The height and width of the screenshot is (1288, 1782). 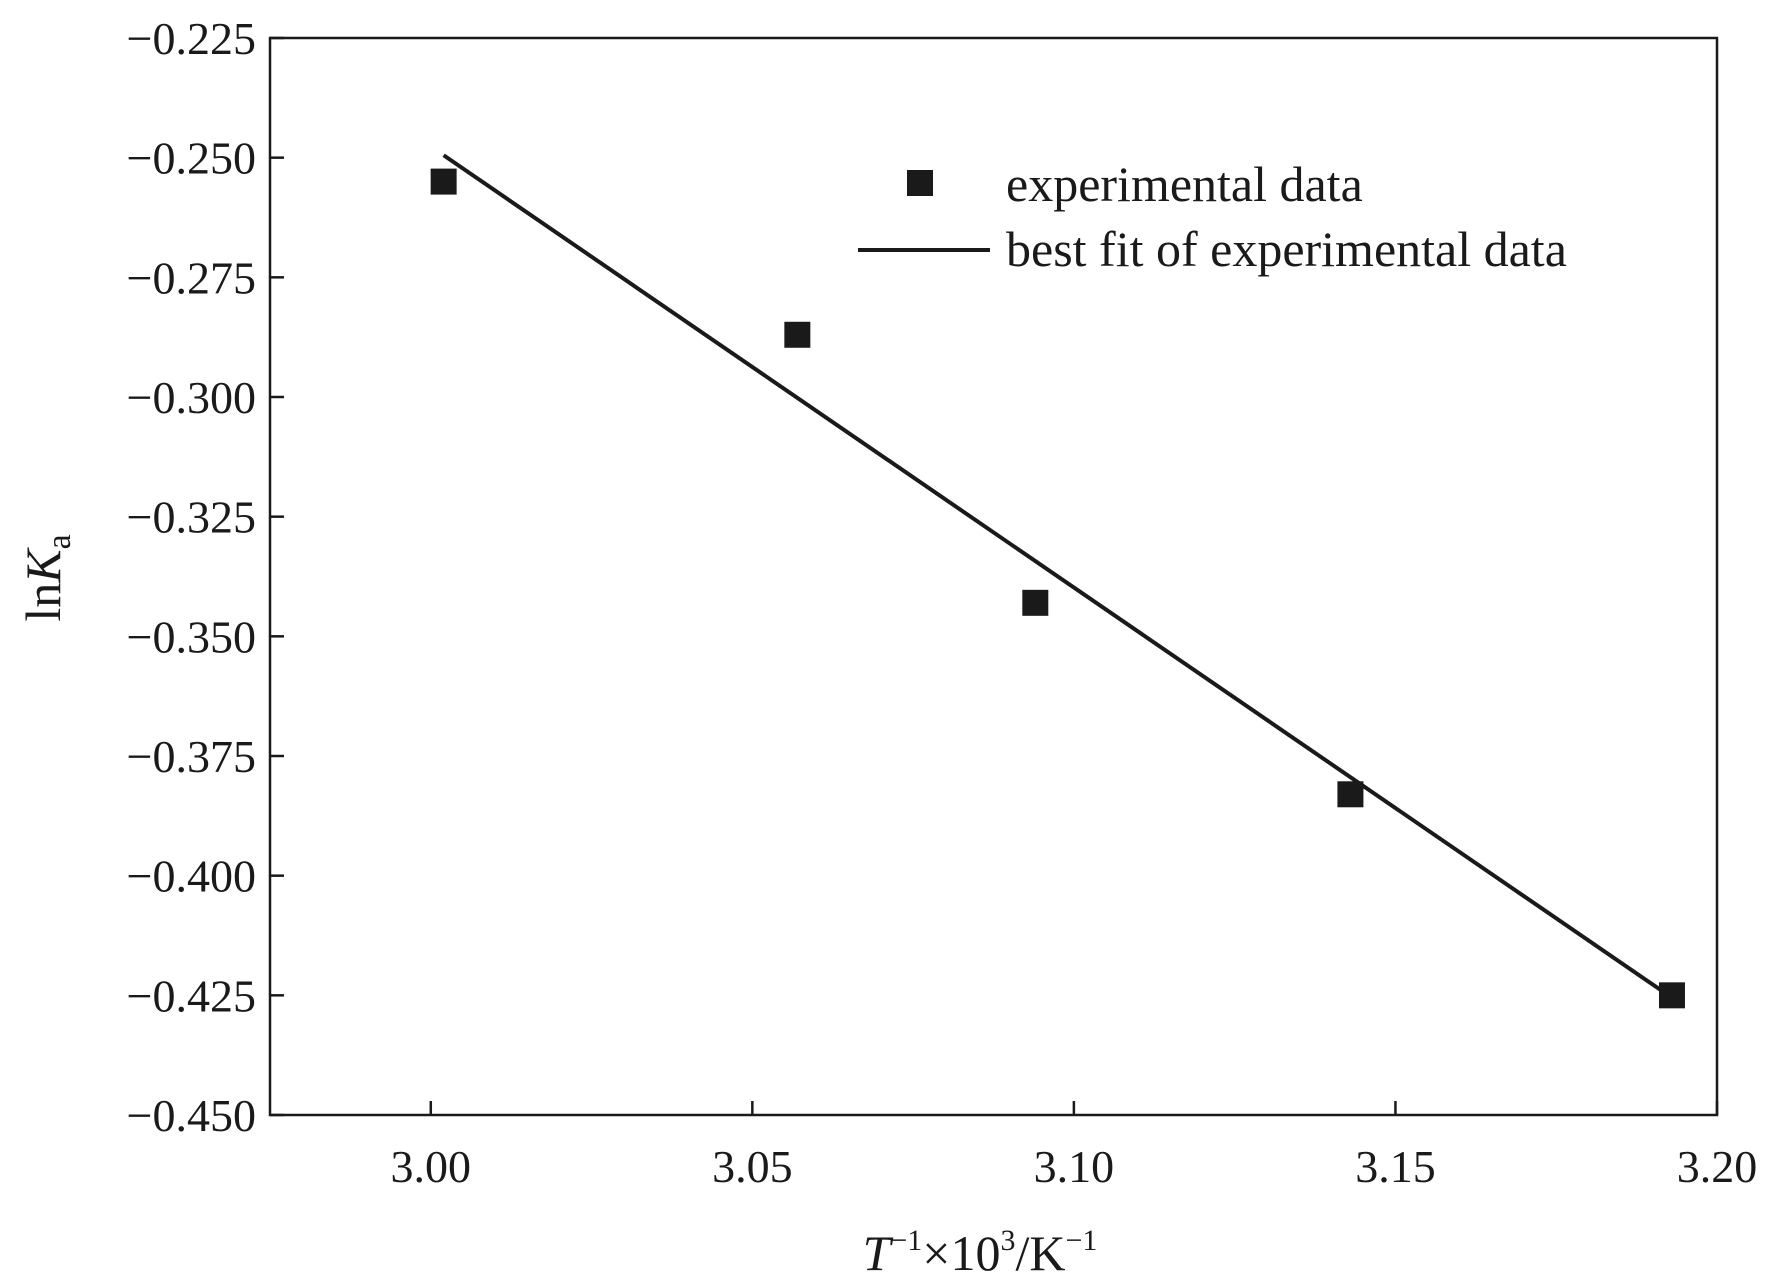 I want to click on y-tick-label: −0.450, so click(x=191, y=1115).